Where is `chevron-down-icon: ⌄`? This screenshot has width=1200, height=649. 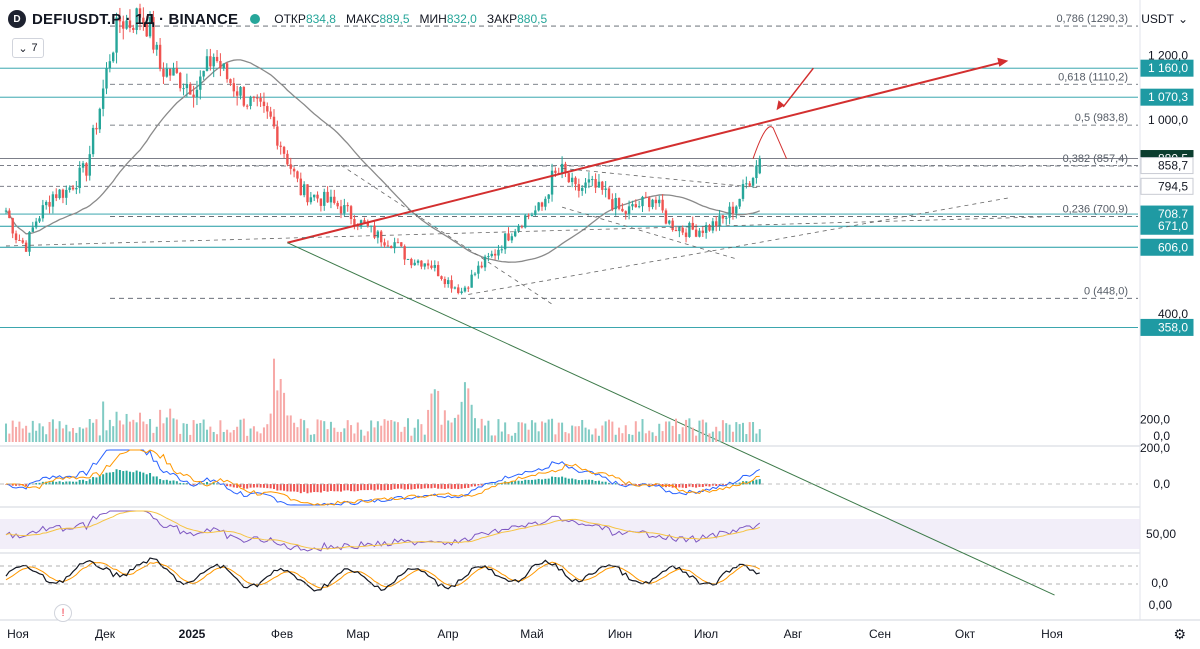
chevron-down-icon: ⌄ is located at coordinates (1182, 19).